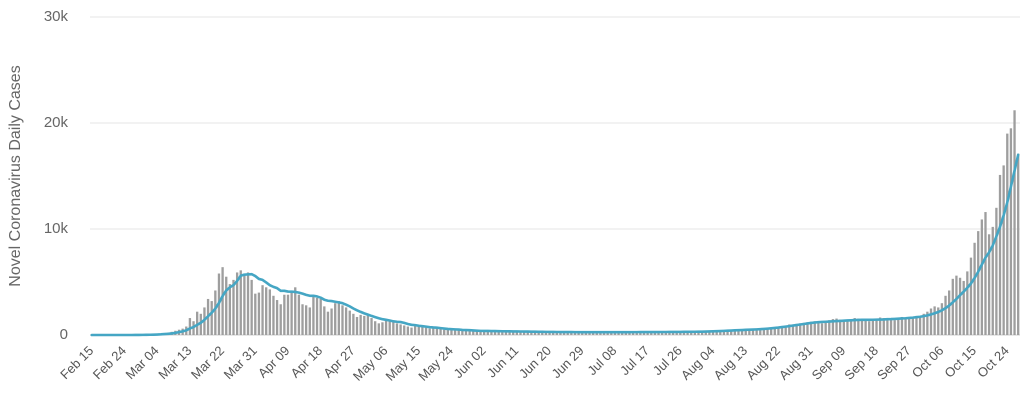  What do you see at coordinates (731, 363) in the screenshot?
I see `x-tick-label: Aug 13` at bounding box center [731, 363].